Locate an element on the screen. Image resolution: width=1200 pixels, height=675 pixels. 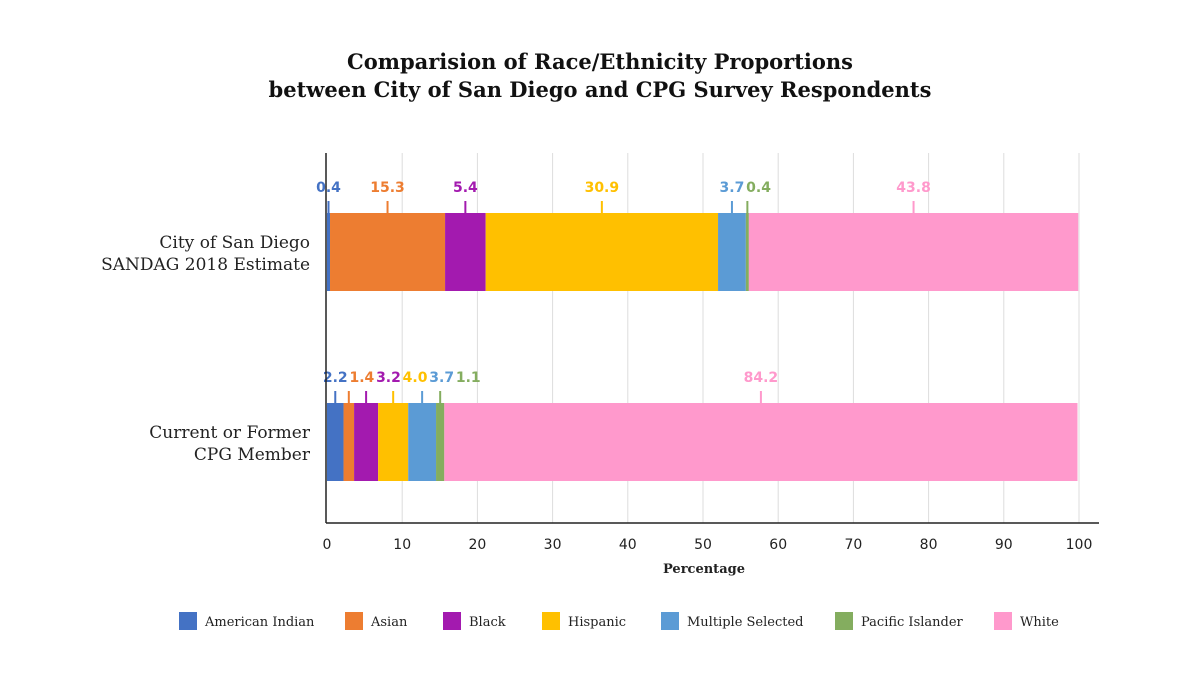
legend-label: Hispanic is located at coordinates (597, 622).